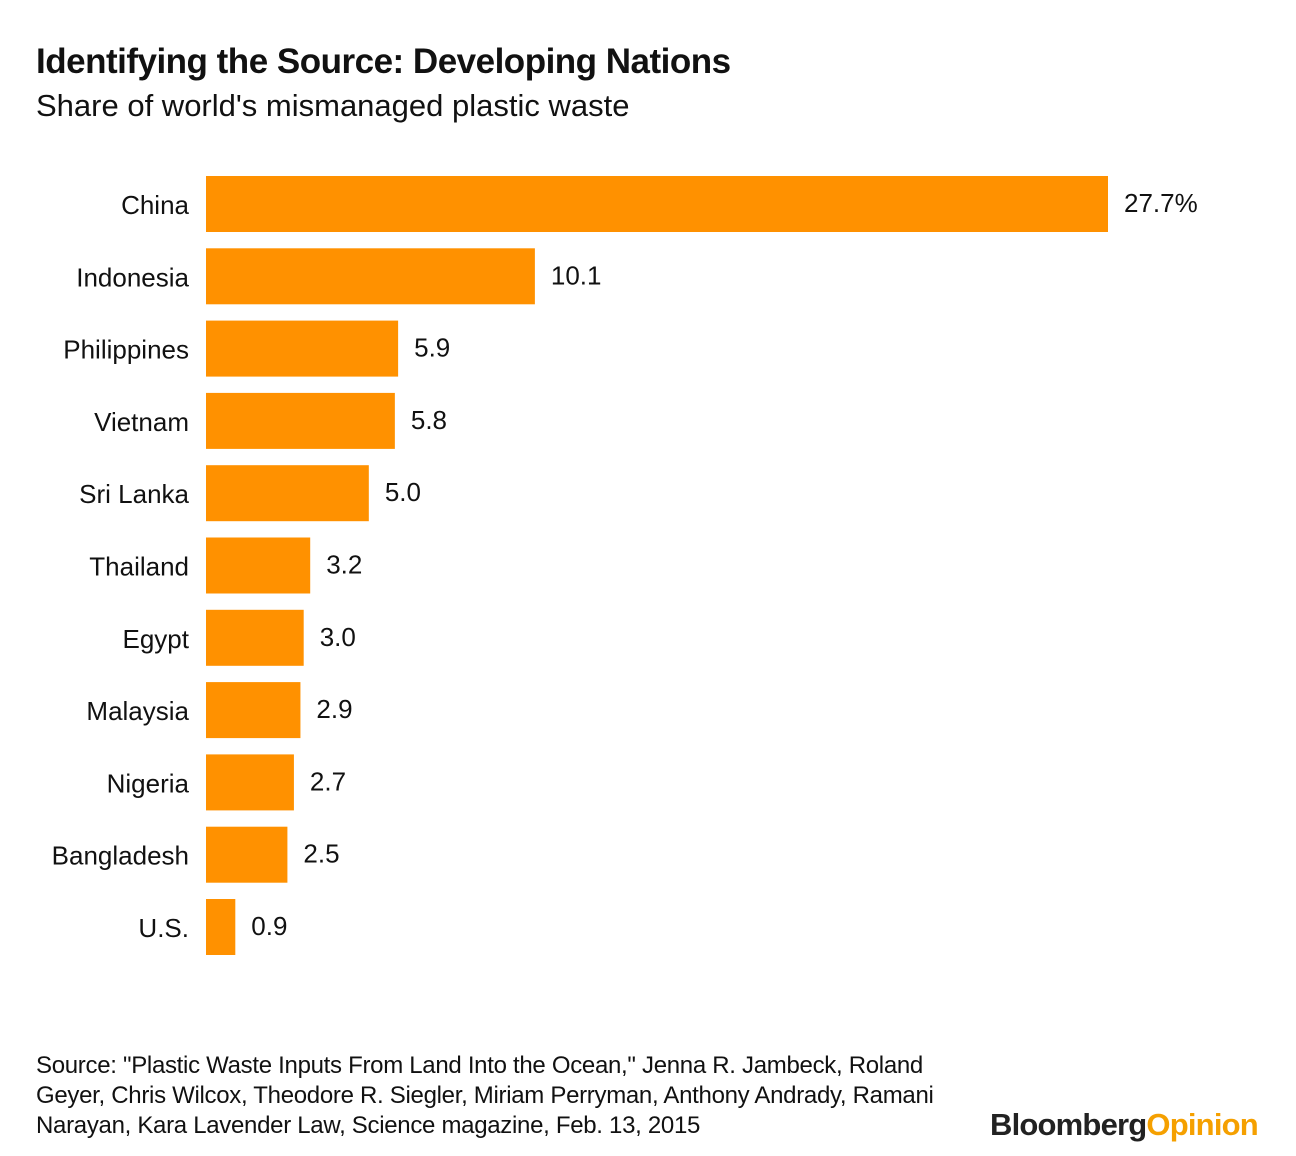 This screenshot has width=1296, height=1156. I want to click on value-label: 27.7%, so click(1161, 203).